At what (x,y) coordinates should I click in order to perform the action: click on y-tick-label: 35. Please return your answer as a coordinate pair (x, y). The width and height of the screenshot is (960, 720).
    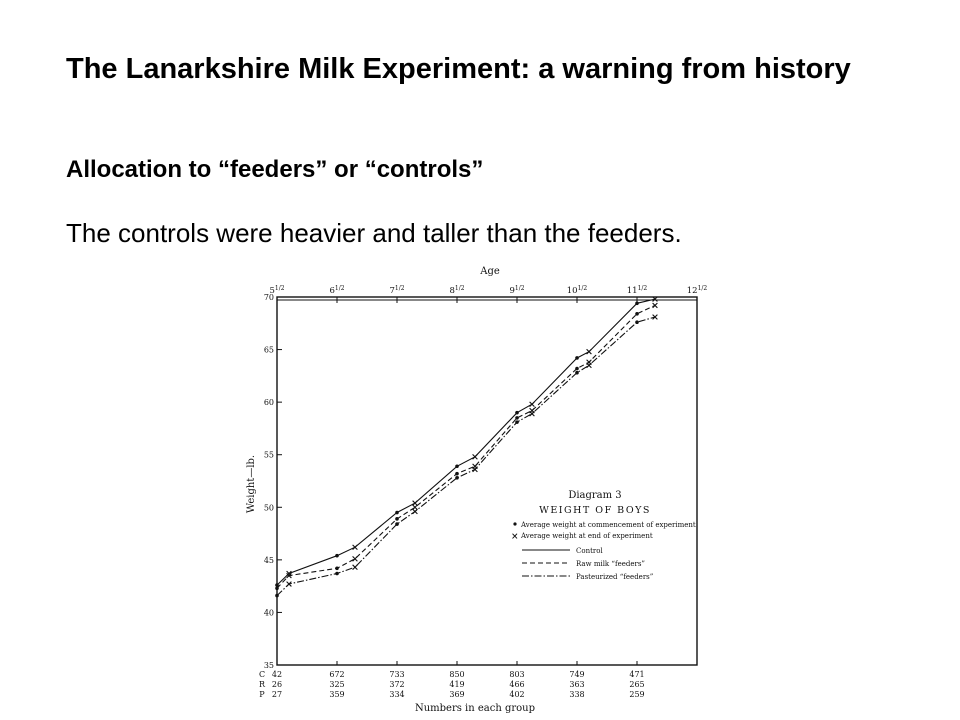
    Looking at the image, I should click on (269, 665).